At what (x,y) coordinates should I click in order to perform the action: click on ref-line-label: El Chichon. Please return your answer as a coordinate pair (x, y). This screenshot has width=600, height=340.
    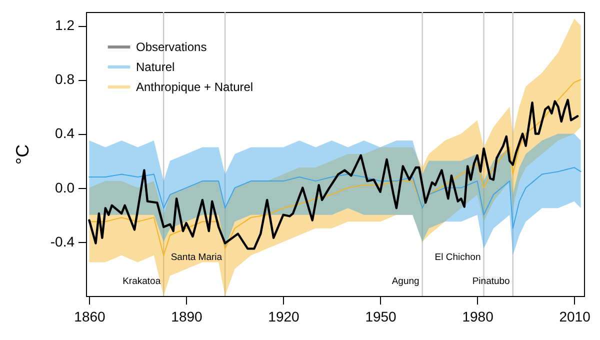
    Looking at the image, I should click on (457, 257).